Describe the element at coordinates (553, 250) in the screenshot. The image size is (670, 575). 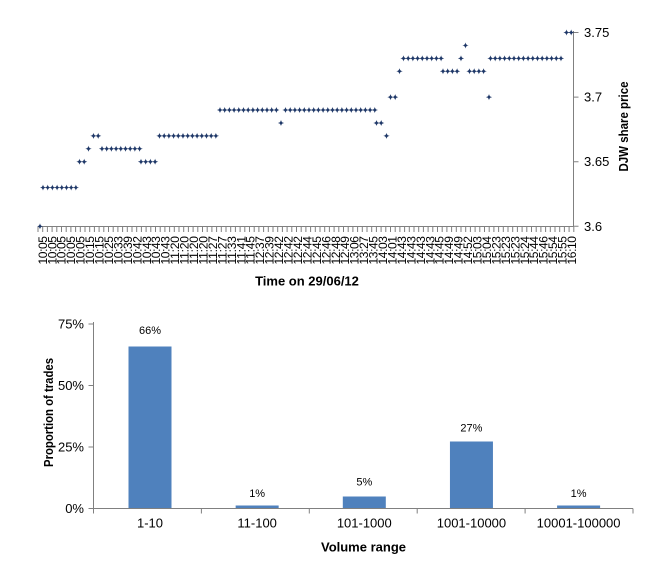
I see `svg-text: 15:54` at that location.